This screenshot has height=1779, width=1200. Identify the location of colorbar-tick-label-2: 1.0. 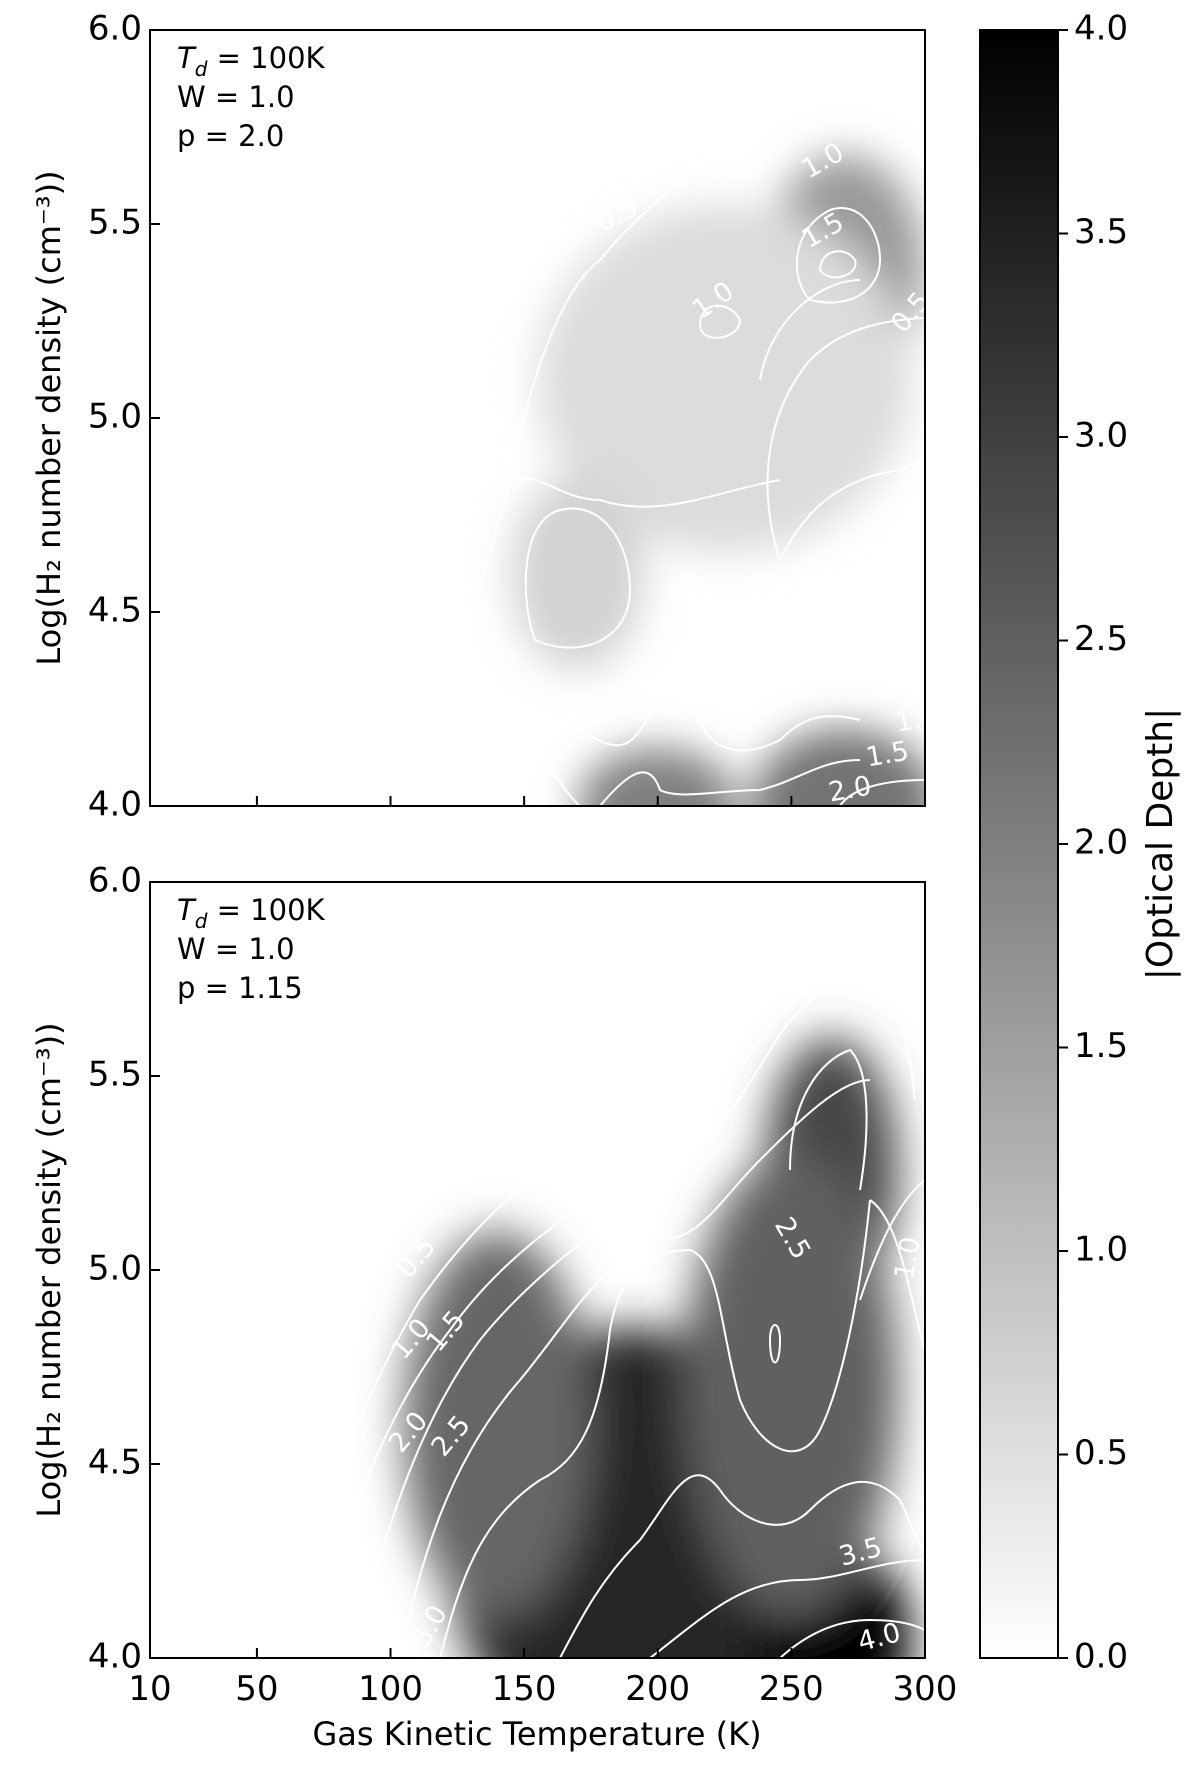
(1101, 1250).